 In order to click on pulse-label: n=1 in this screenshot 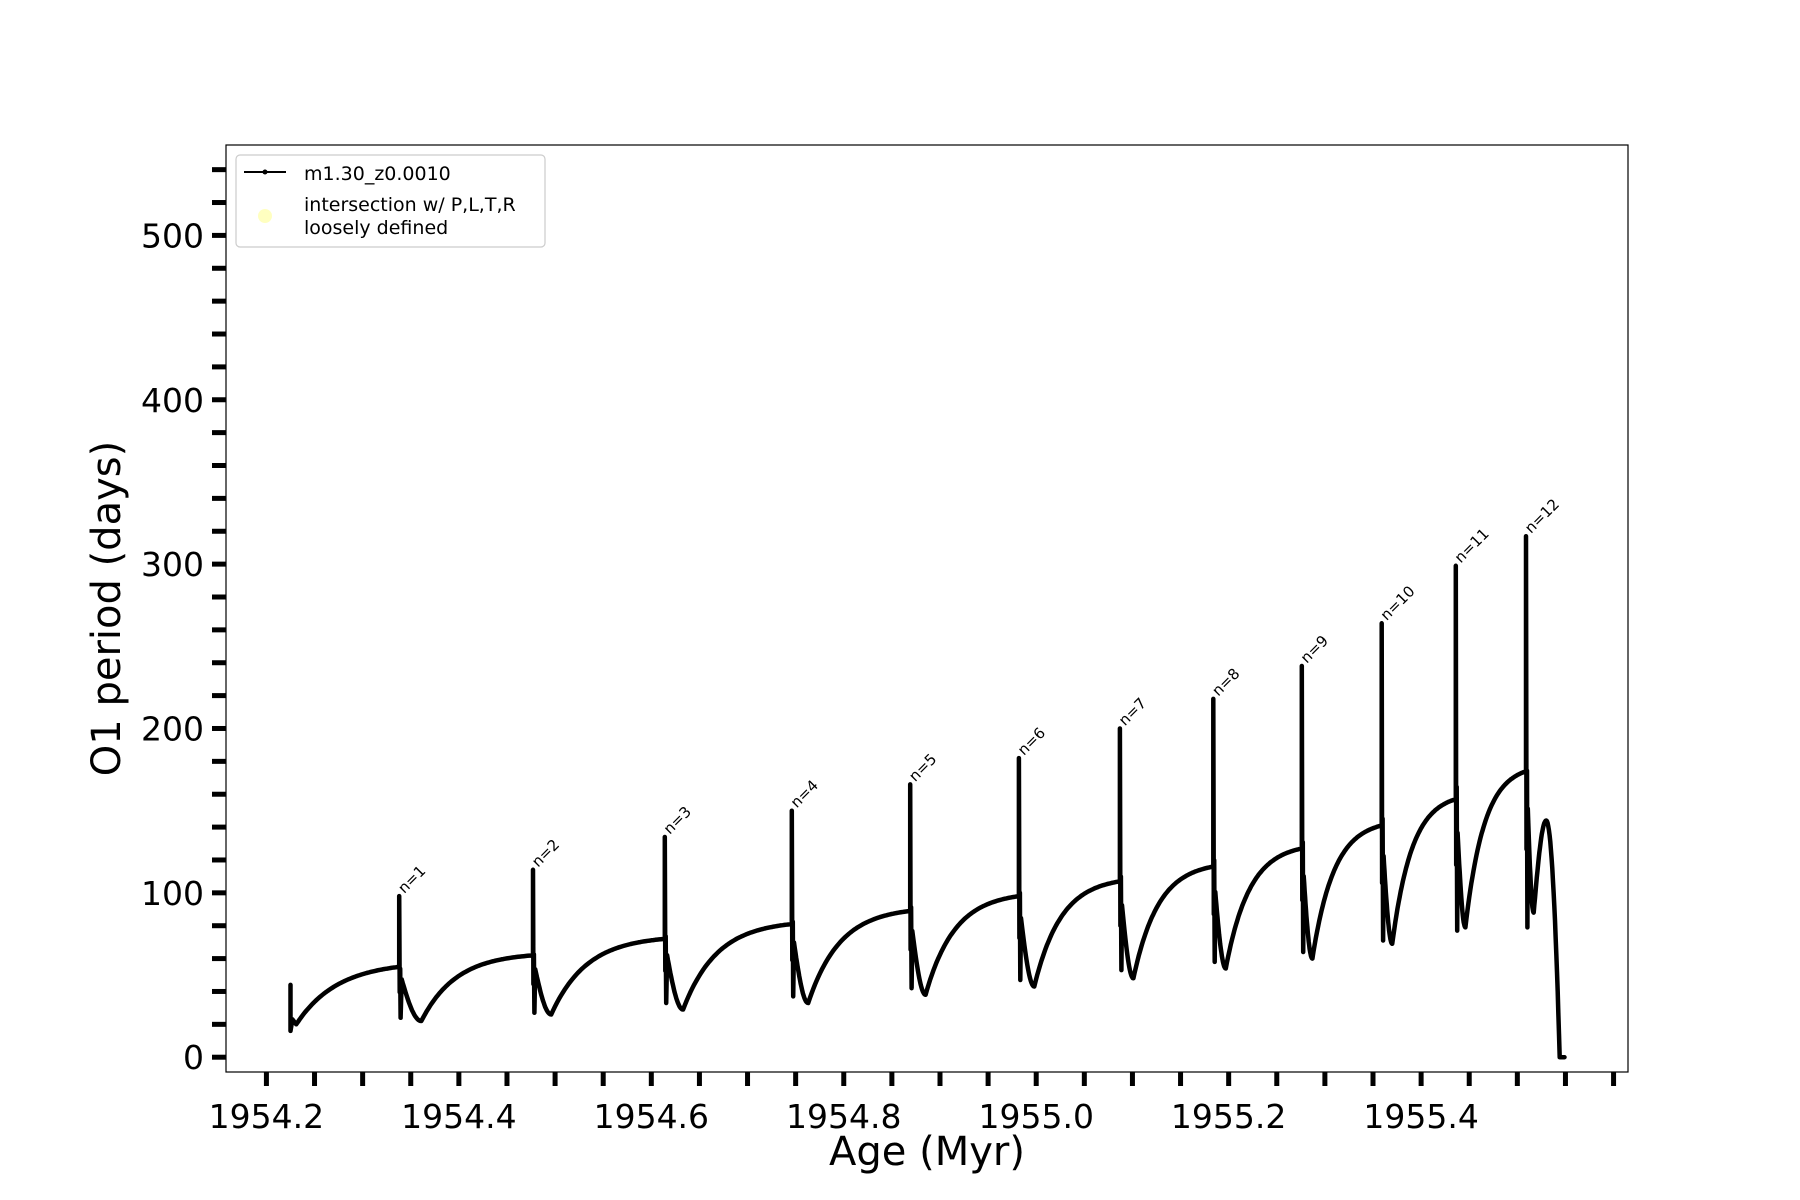, I will do `click(411, 879)`.